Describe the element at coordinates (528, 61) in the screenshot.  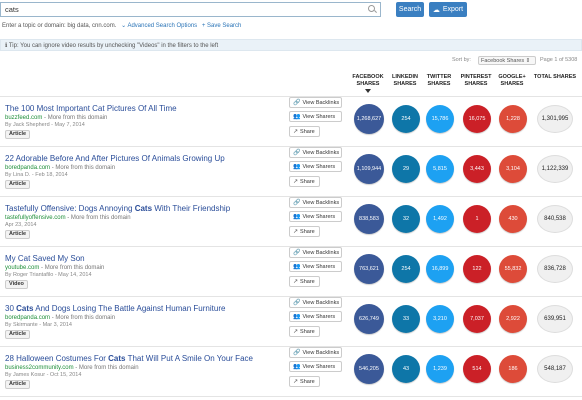
I see `select-arrows-icon: ⇕` at that location.